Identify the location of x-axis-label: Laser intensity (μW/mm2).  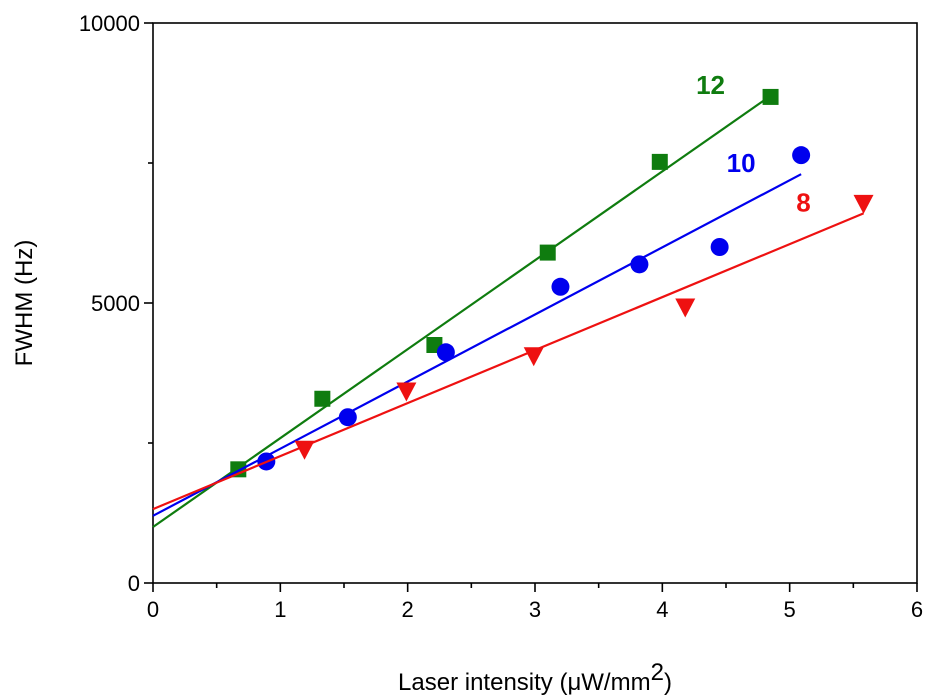
(535, 677).